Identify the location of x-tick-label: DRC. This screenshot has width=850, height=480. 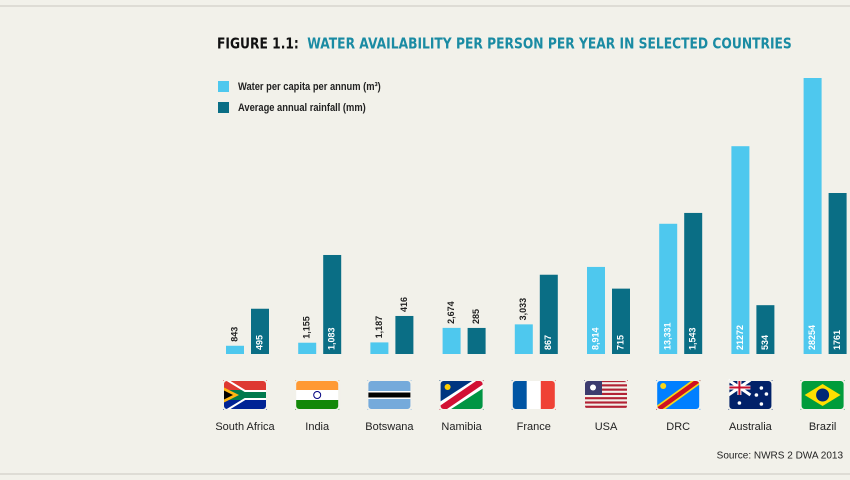
(678, 427).